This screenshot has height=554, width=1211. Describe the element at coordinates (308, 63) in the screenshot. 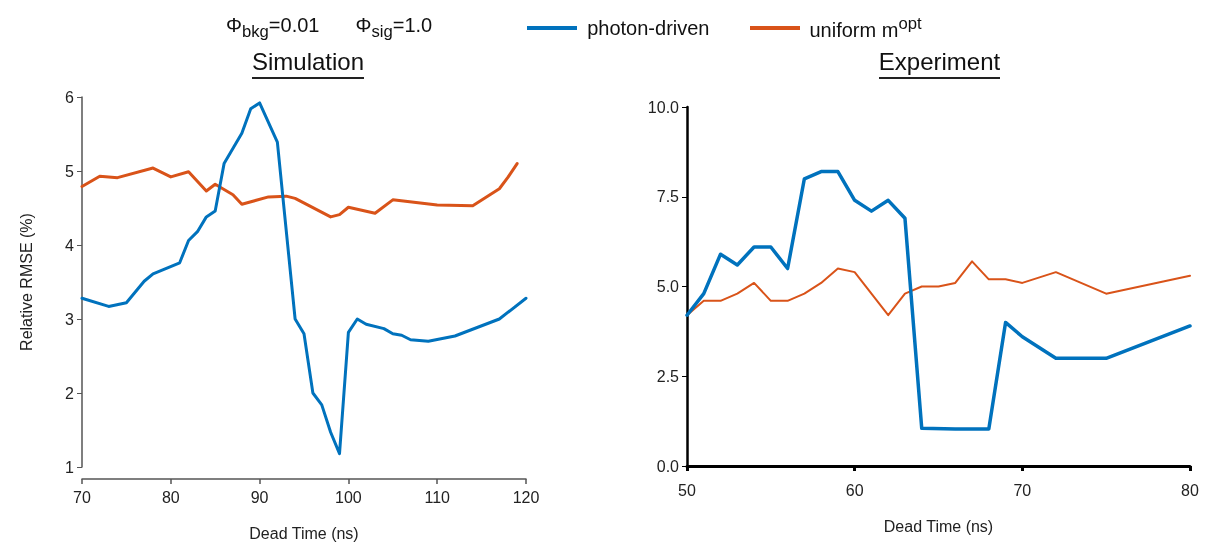

I see `chart-title: Simulation` at that location.